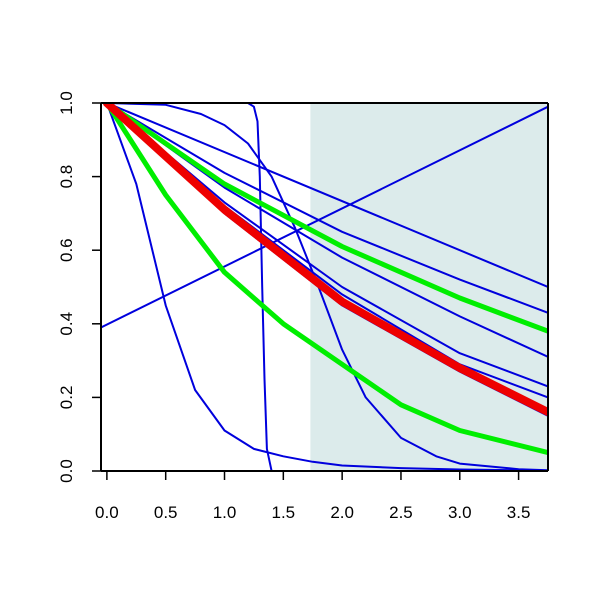  Describe the element at coordinates (66, 324) in the screenshot. I see `y-tick-label: 0.4` at that location.